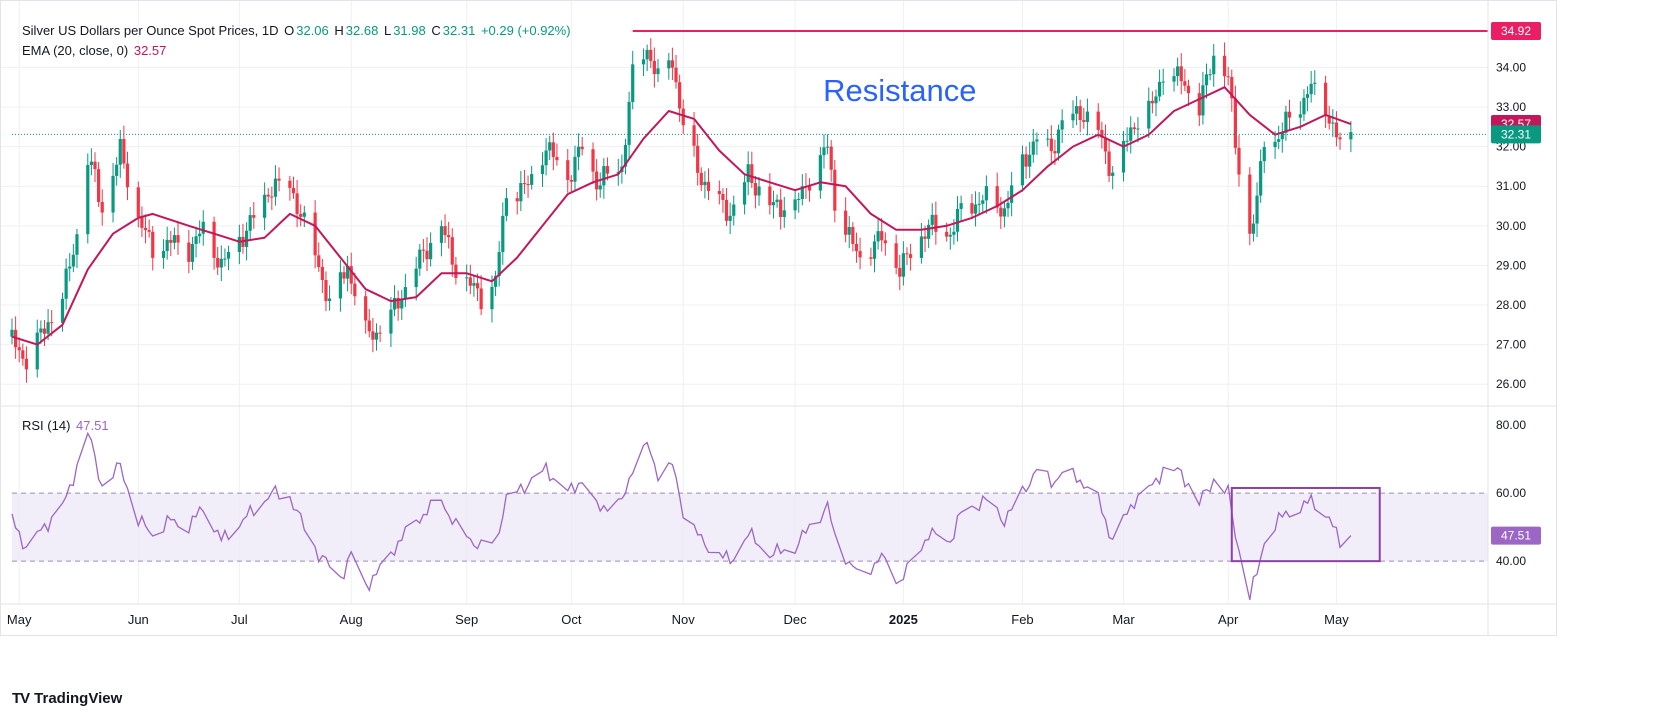  Describe the element at coordinates (1022, 619) in the screenshot. I see `time-tick-label: Feb` at that location.